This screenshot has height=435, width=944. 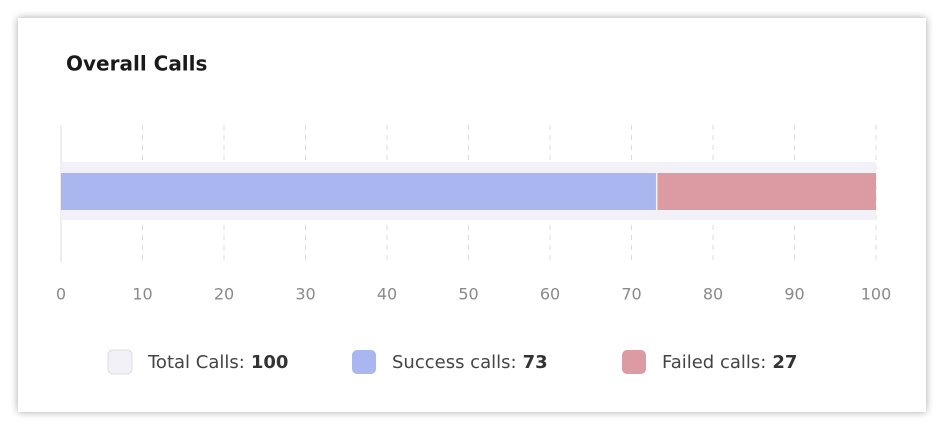 What do you see at coordinates (794, 294) in the screenshot?
I see `x-tick-label: 90` at bounding box center [794, 294].